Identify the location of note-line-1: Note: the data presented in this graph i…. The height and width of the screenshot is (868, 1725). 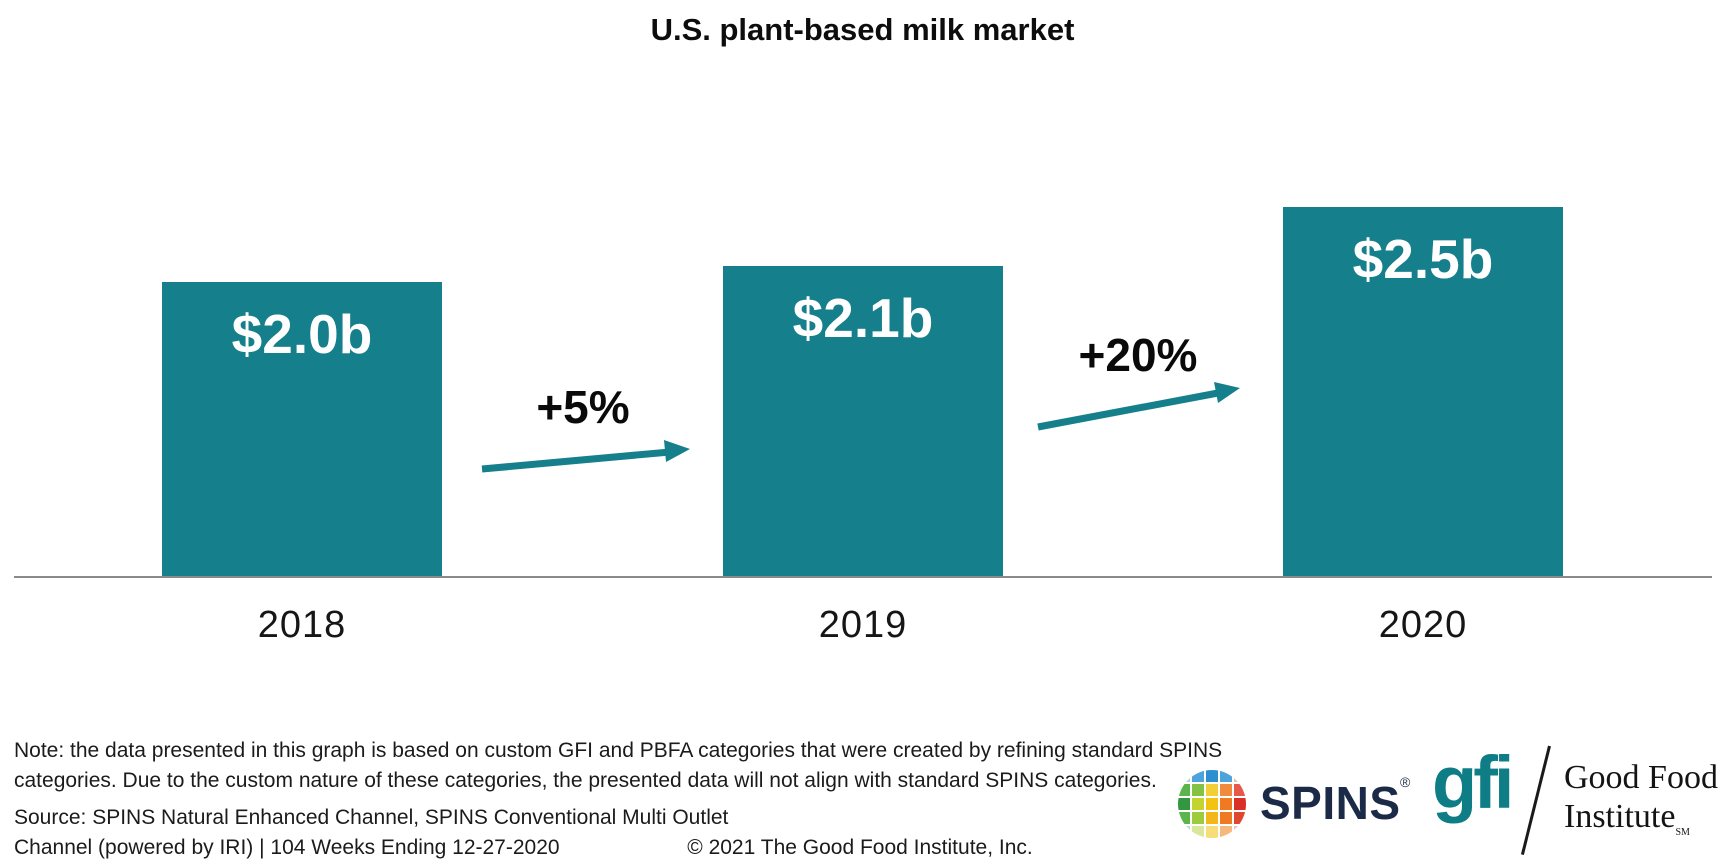
(618, 750).